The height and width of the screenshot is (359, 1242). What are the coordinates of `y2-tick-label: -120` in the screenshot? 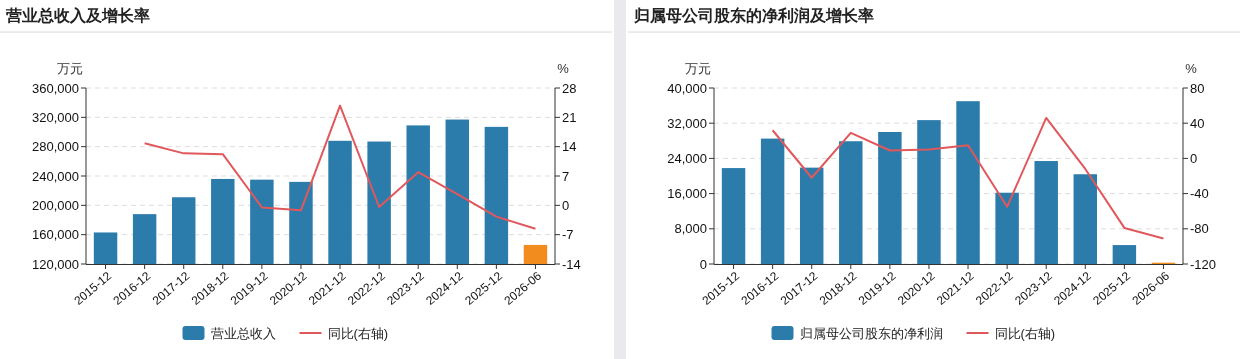 It's located at (1203, 264).